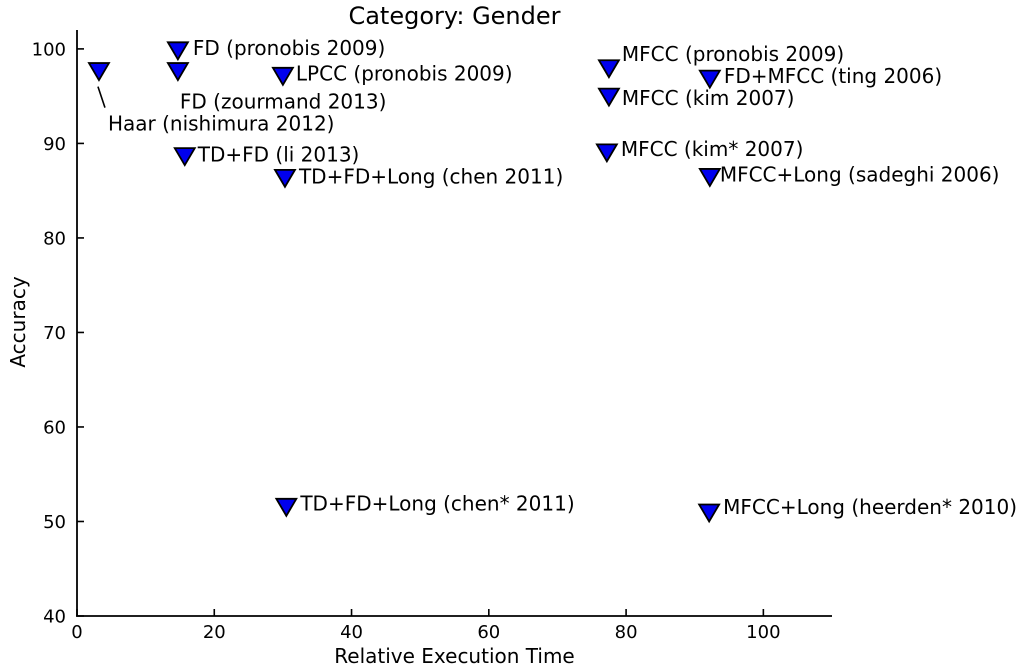 Image resolution: width=1024 pixels, height=672 pixels. What do you see at coordinates (49, 49) in the screenshot?
I see `y-tick-label: 100` at bounding box center [49, 49].